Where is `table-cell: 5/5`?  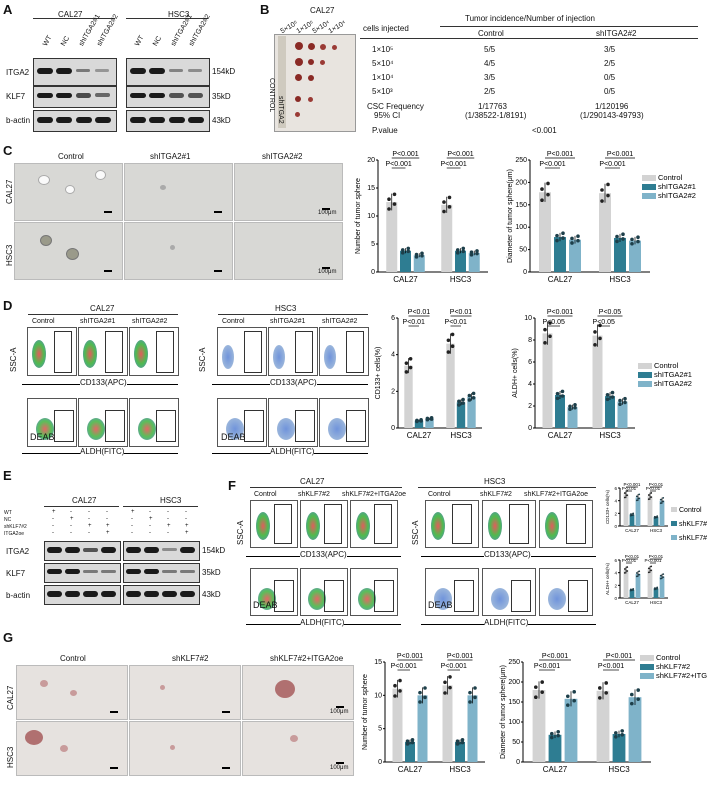
table-cell: 5/5 is located at coordinates (490, 49).